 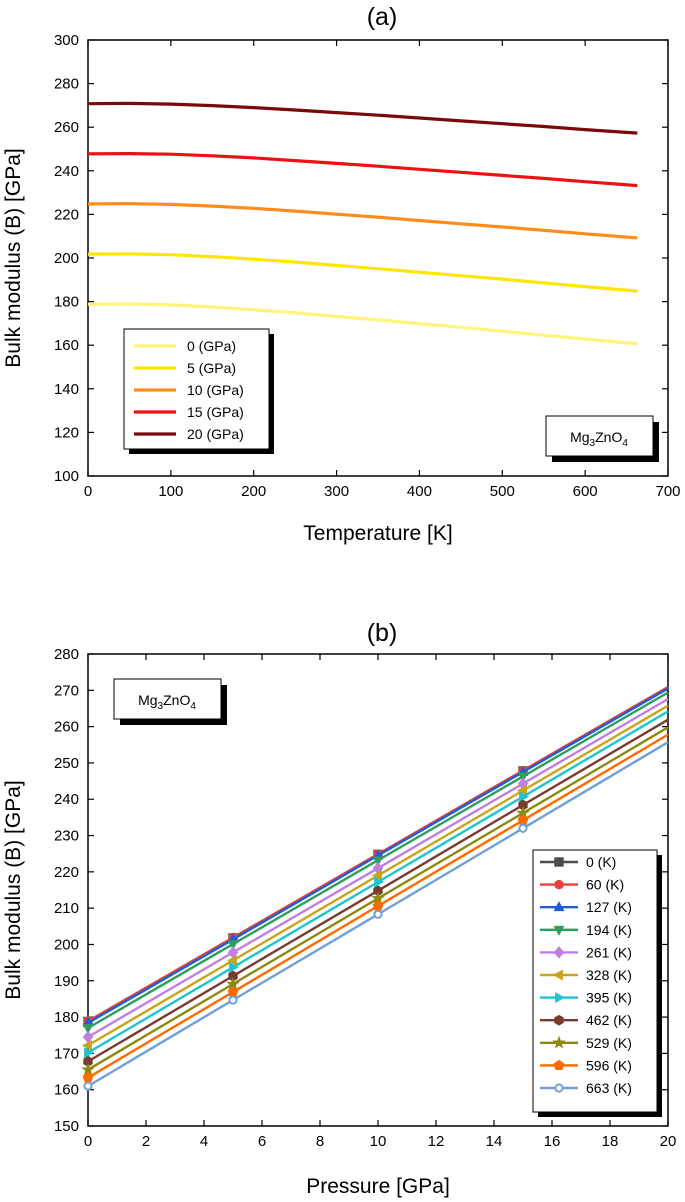 What do you see at coordinates (605, 885) in the screenshot?
I see `chart-b-legend-label: 60 (K)` at bounding box center [605, 885].